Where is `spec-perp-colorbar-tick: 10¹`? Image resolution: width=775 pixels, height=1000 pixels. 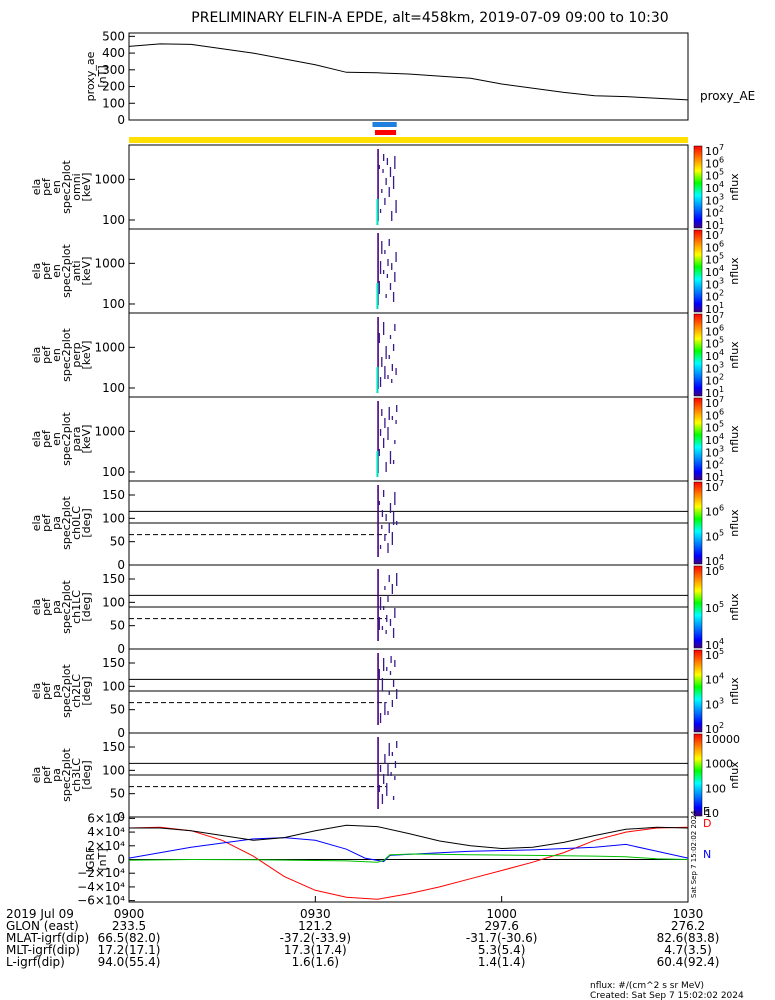
spec-perp-colorbar-tick: 10¹ is located at coordinates (714, 392).